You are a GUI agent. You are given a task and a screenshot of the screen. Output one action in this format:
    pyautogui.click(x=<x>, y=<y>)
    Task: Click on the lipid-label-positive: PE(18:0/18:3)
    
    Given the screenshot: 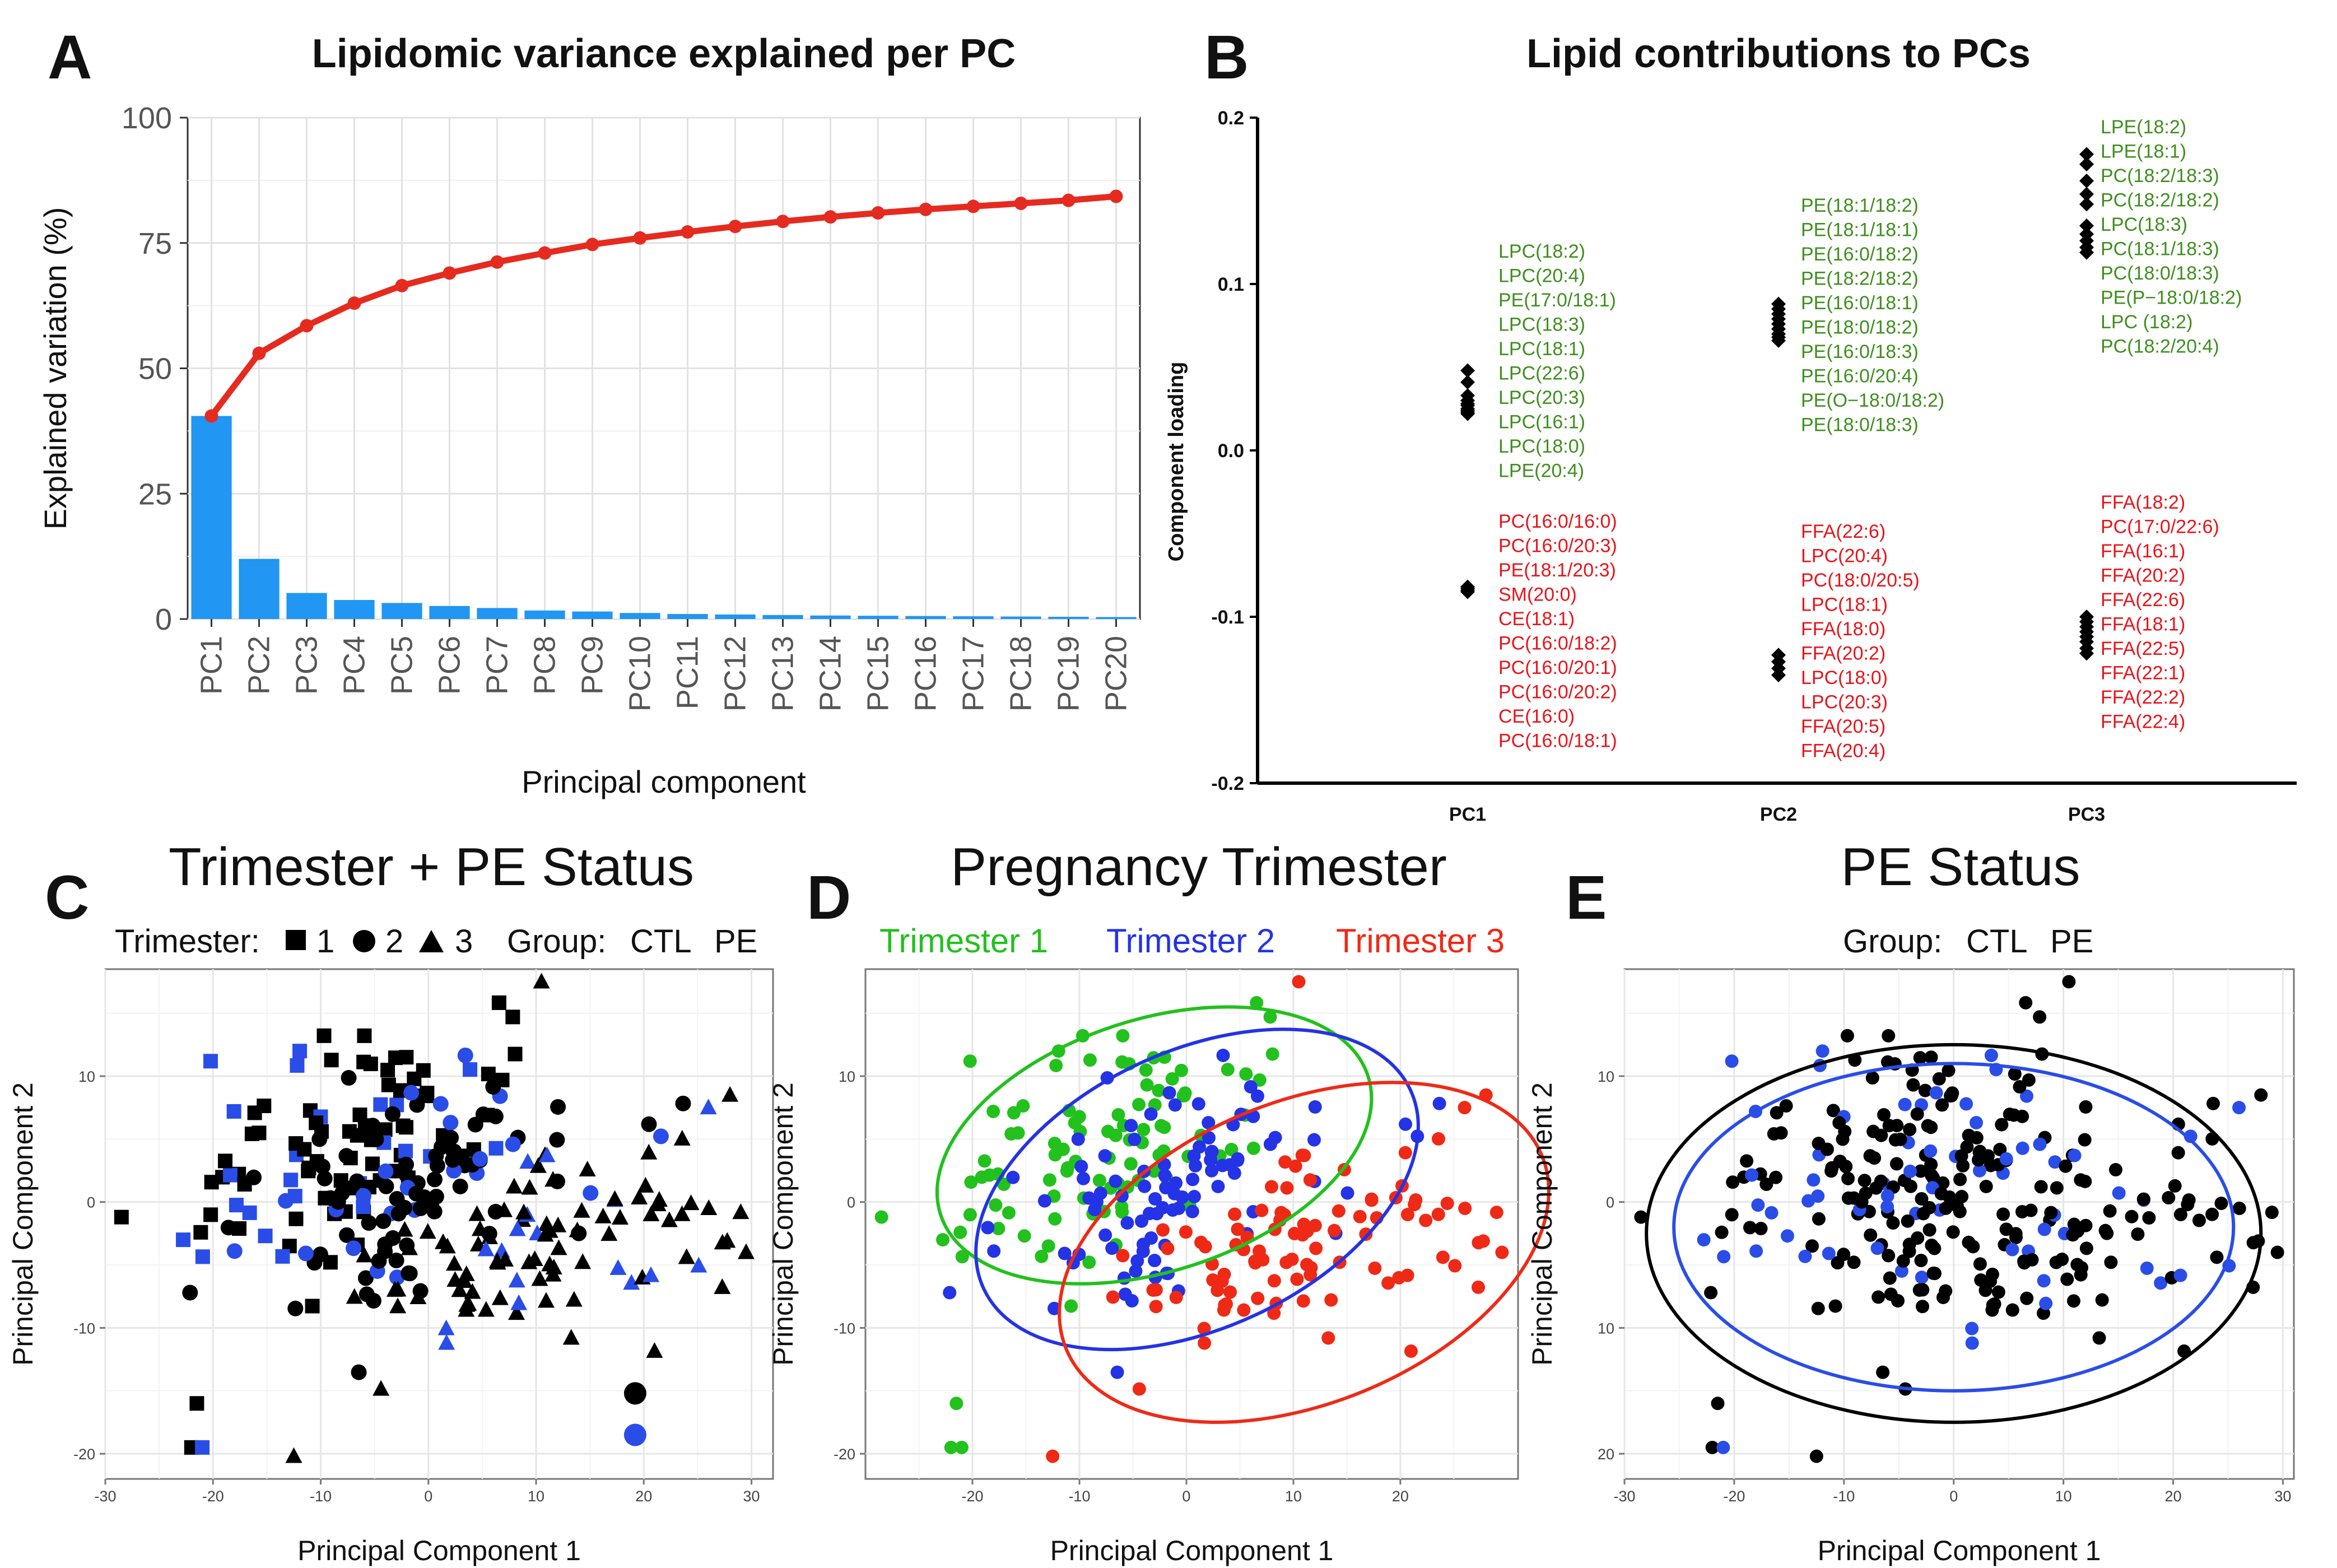 What is the action you would take?
    pyautogui.click(x=1860, y=426)
    